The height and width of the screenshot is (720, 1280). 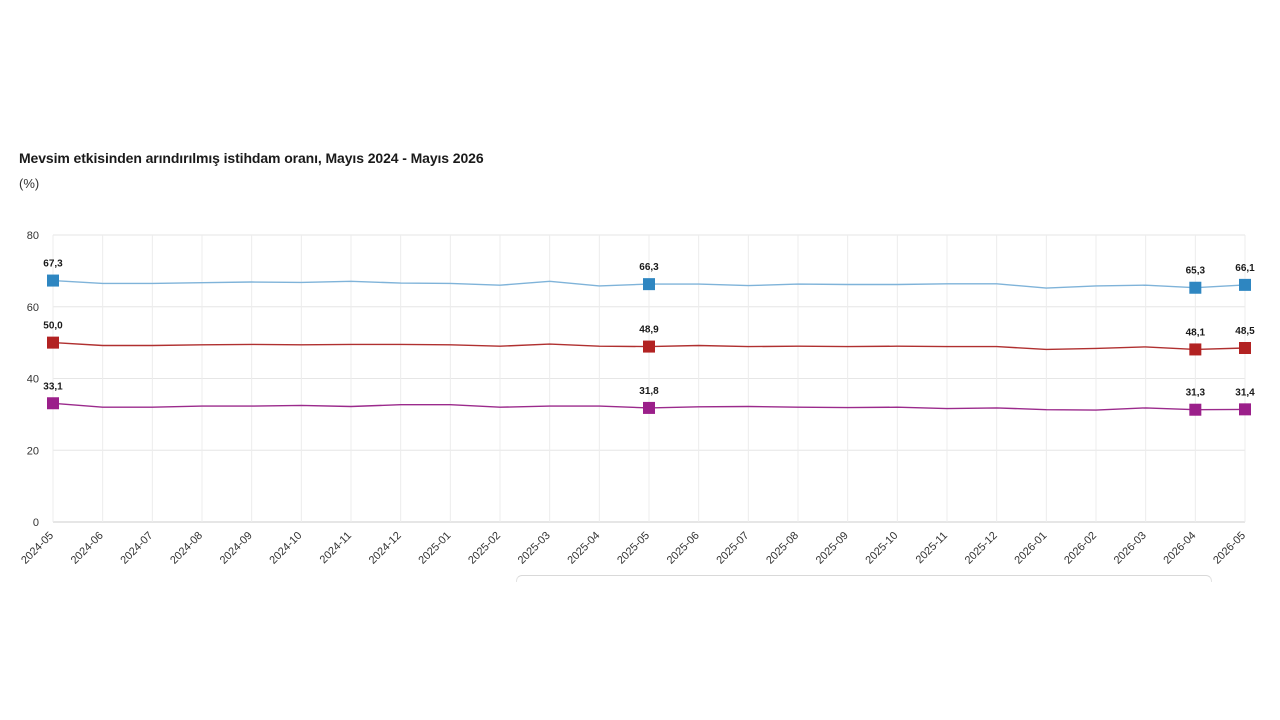 What do you see at coordinates (33, 308) in the screenshot?
I see `y-tick-label: 60` at bounding box center [33, 308].